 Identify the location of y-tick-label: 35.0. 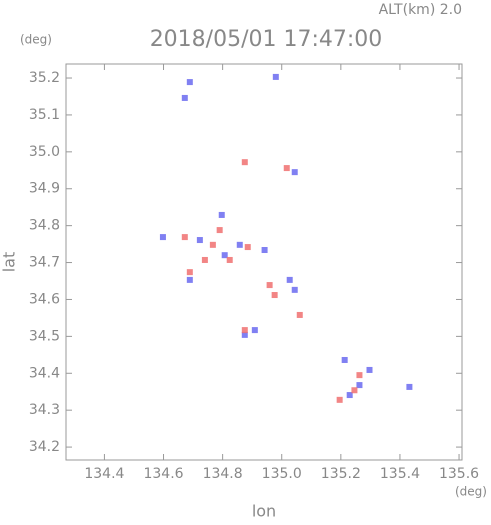
(44, 152).